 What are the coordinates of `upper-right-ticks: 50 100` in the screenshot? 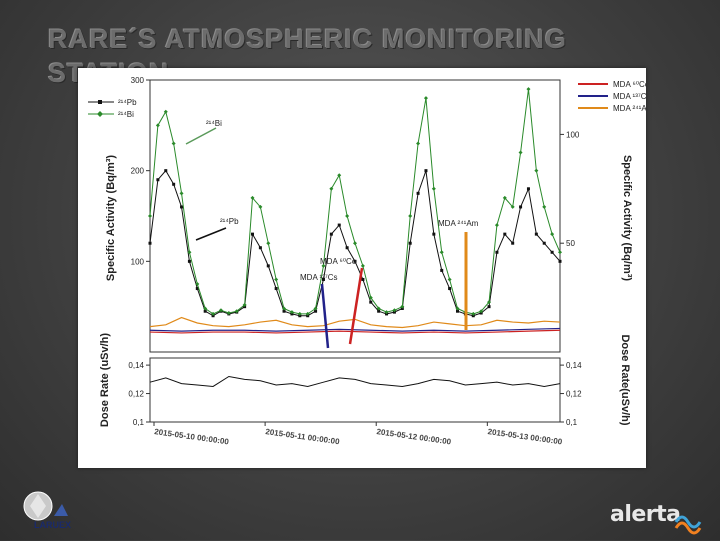 It's located at (570, 189).